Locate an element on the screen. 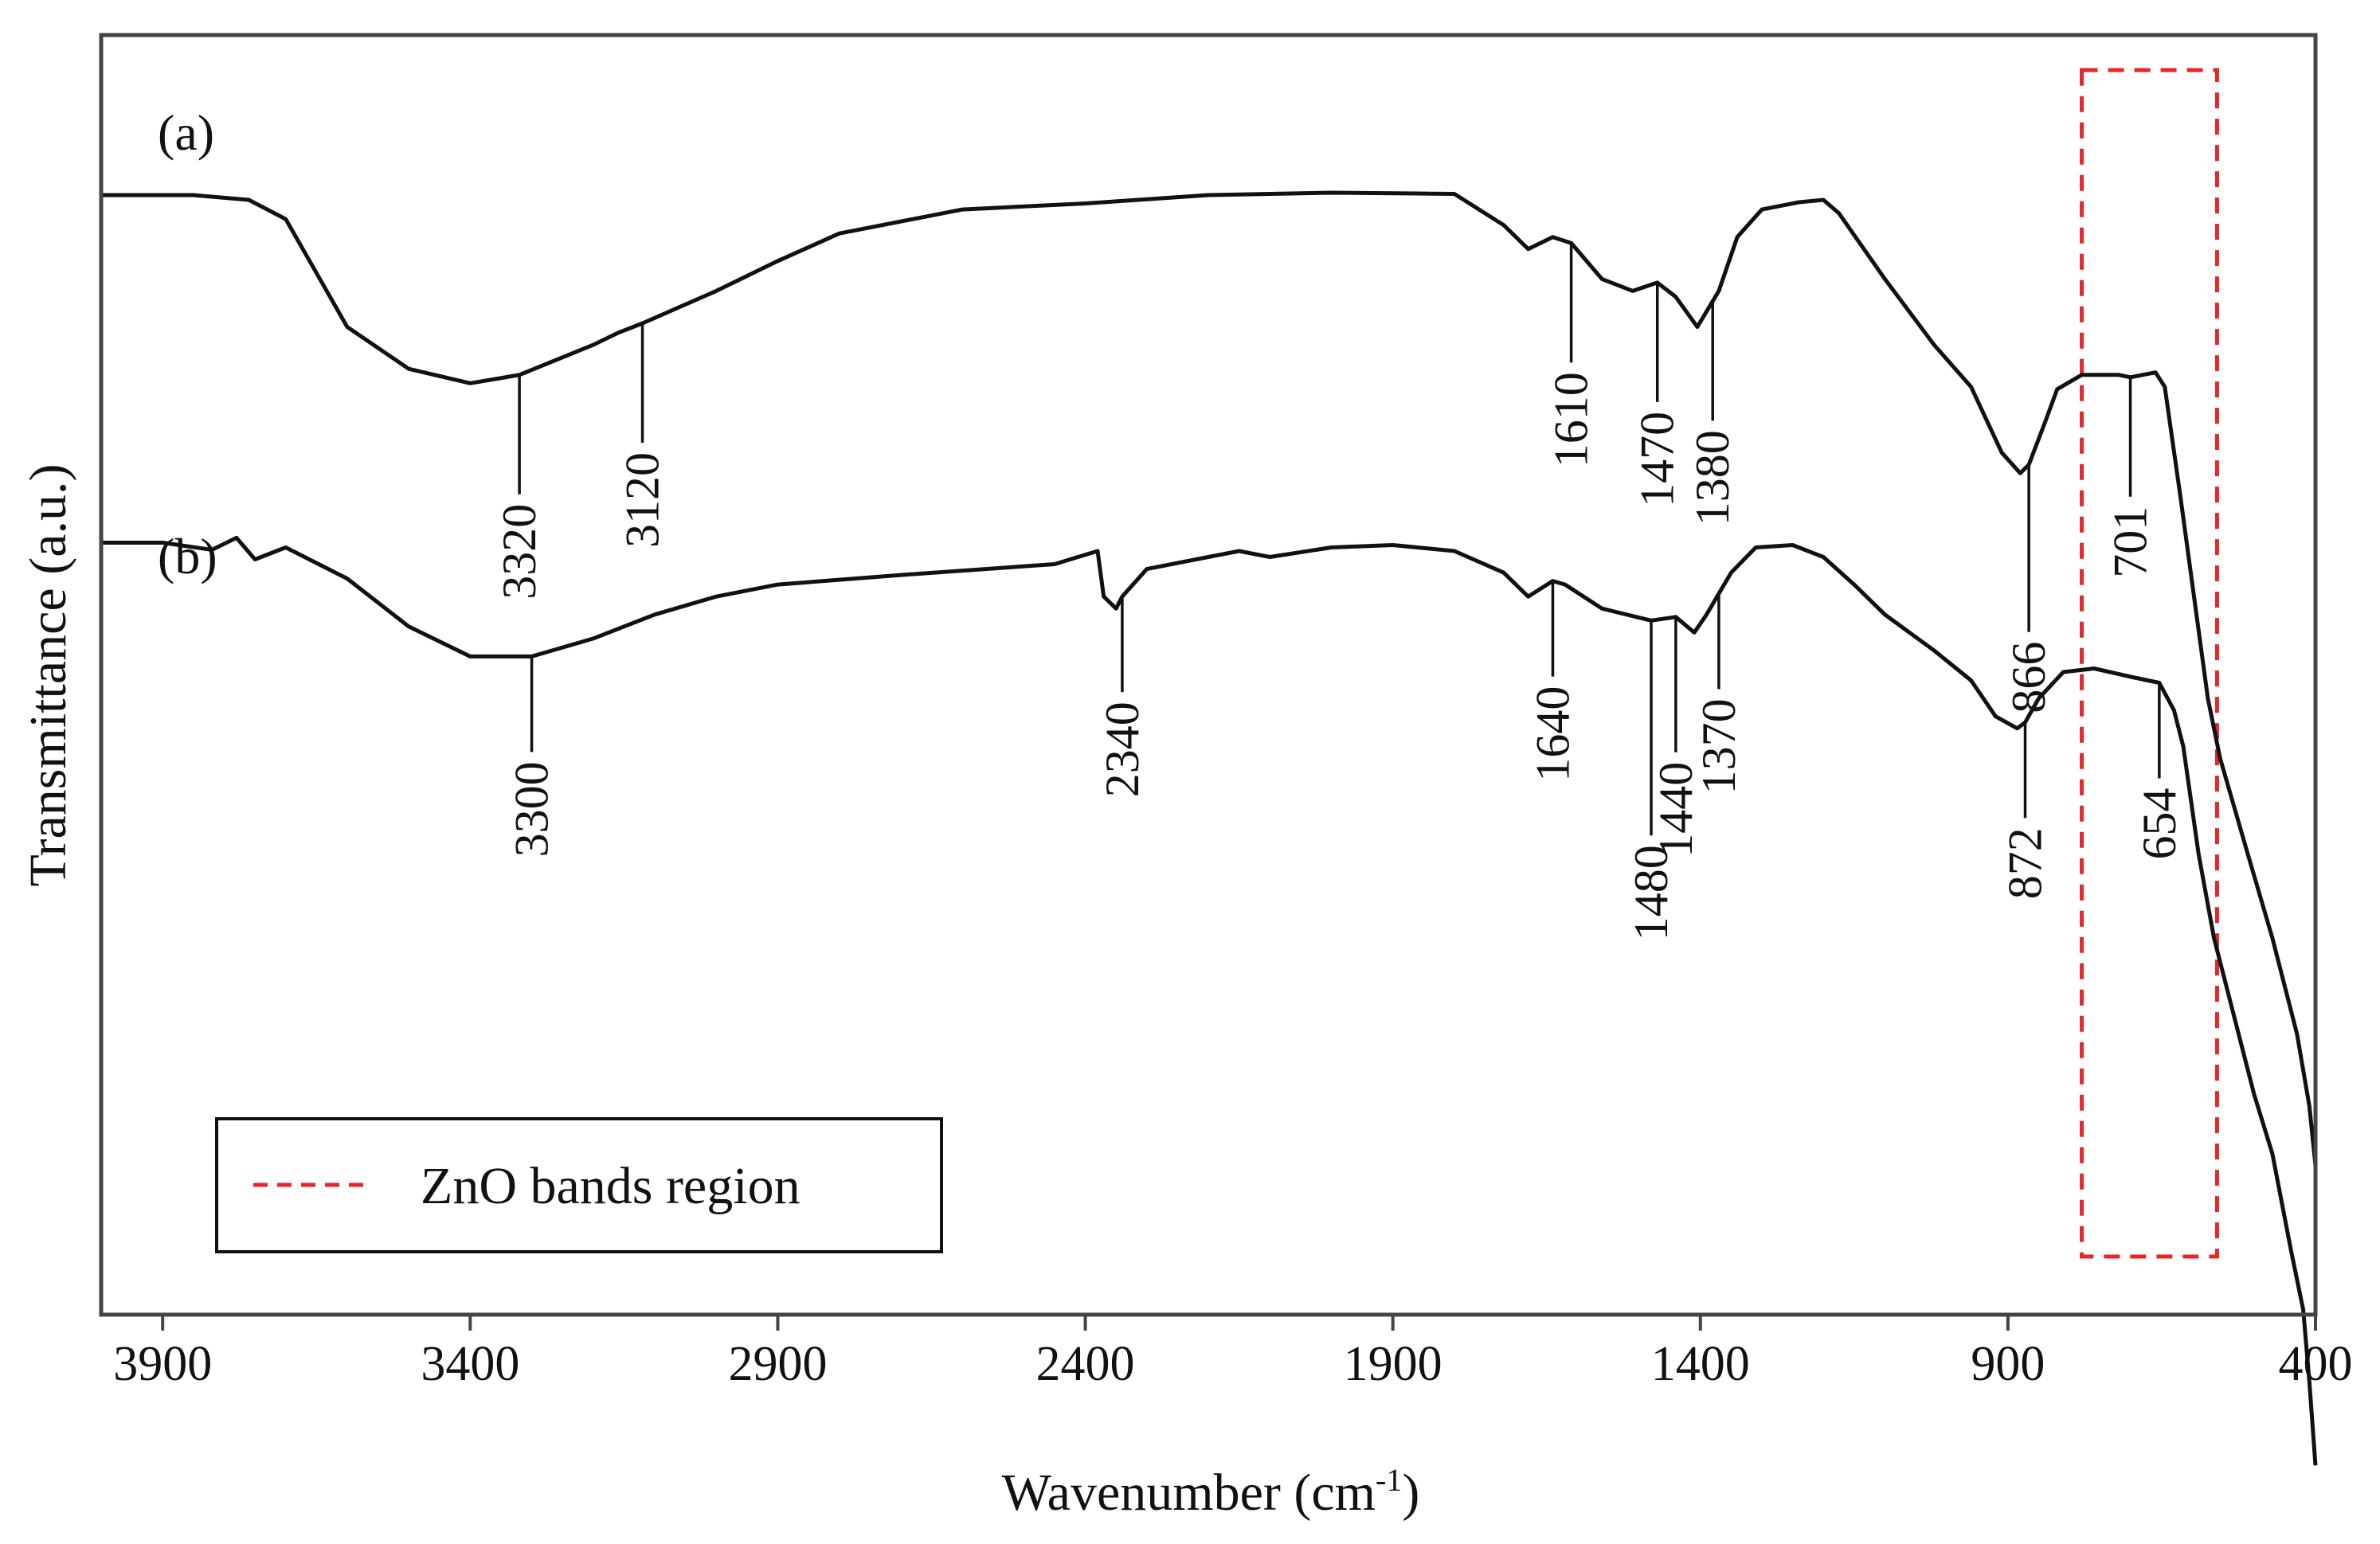 Image resolution: width=2380 pixels, height=1544 pixels. x-axis-title-main: Wavenumber (cm is located at coordinates (1189, 1493).